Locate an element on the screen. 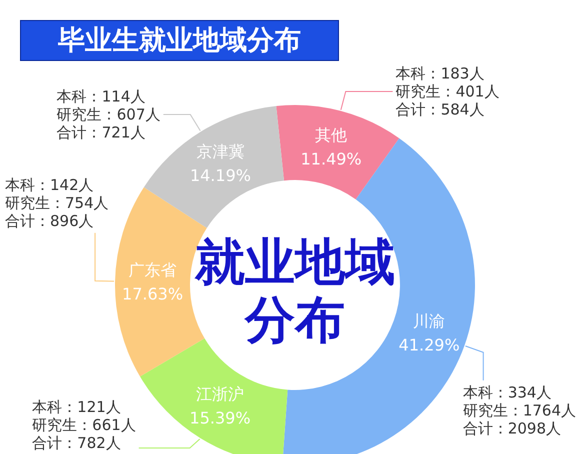 This screenshot has height=454, width=581. data-label: 17.63% is located at coordinates (153, 294).